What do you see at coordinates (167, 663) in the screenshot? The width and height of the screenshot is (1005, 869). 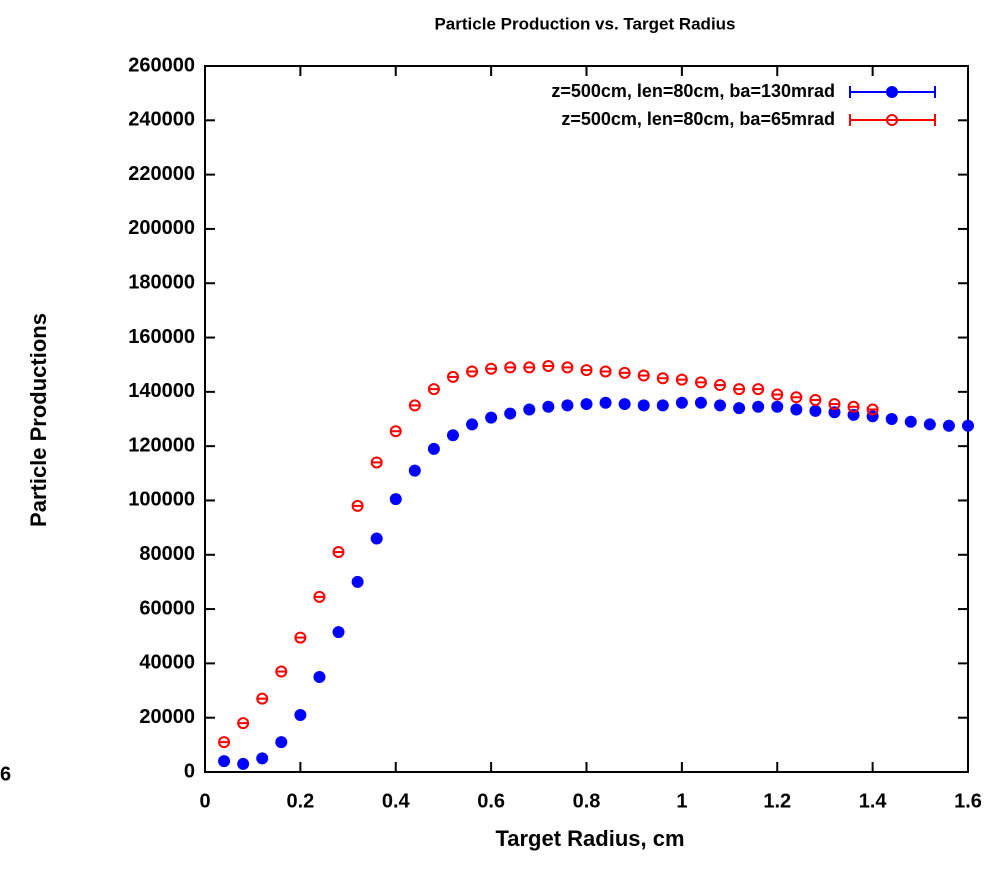 I see `y-tick-label: 40000` at bounding box center [167, 663].